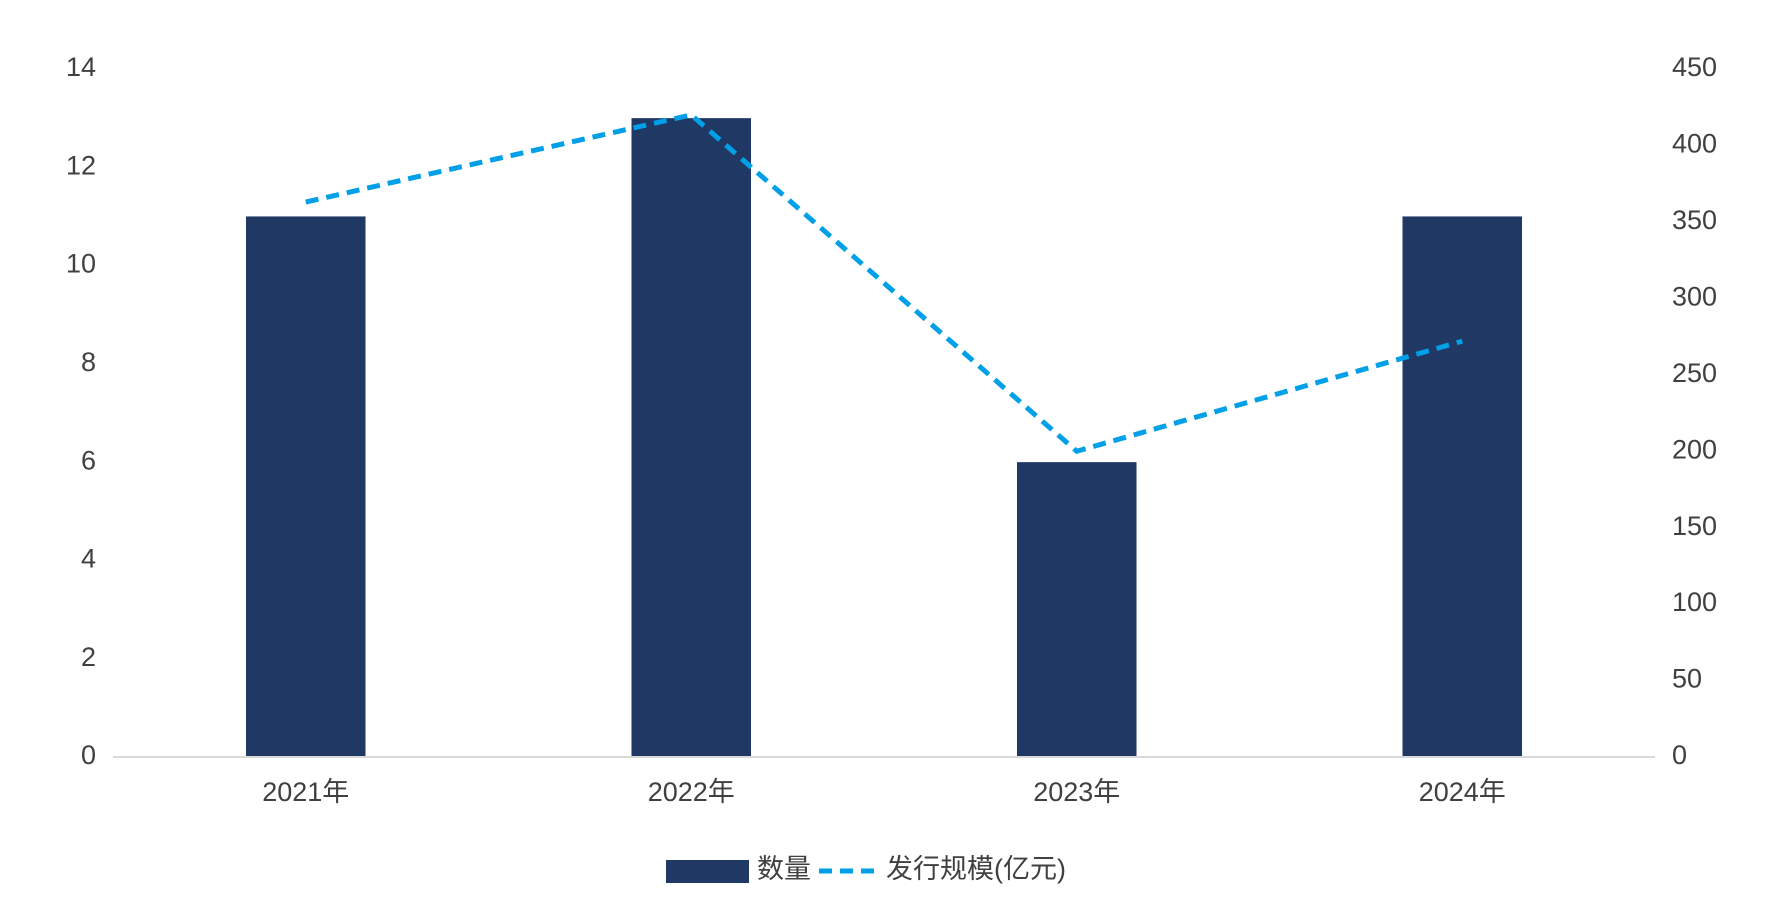 The image size is (1770, 908). Describe the element at coordinates (1694, 449) in the screenshot. I see `y2-tick-label: 200` at that location.